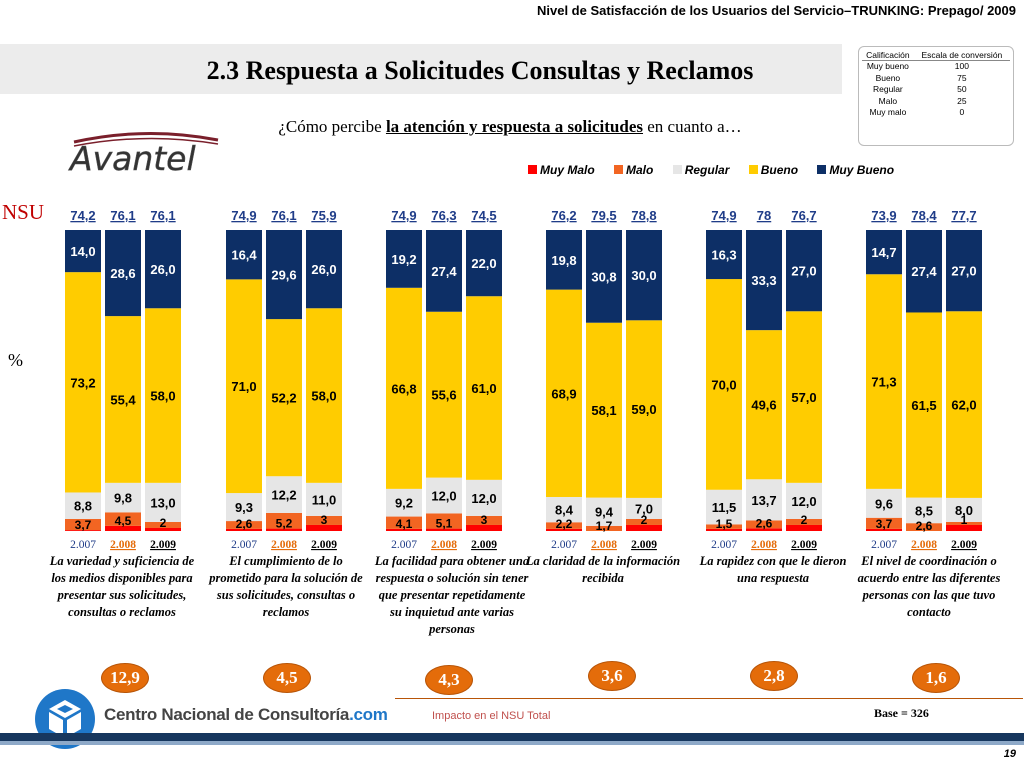 This screenshot has height=768, width=1024. I want to click on impact-badge: 1,6, so click(936, 678).